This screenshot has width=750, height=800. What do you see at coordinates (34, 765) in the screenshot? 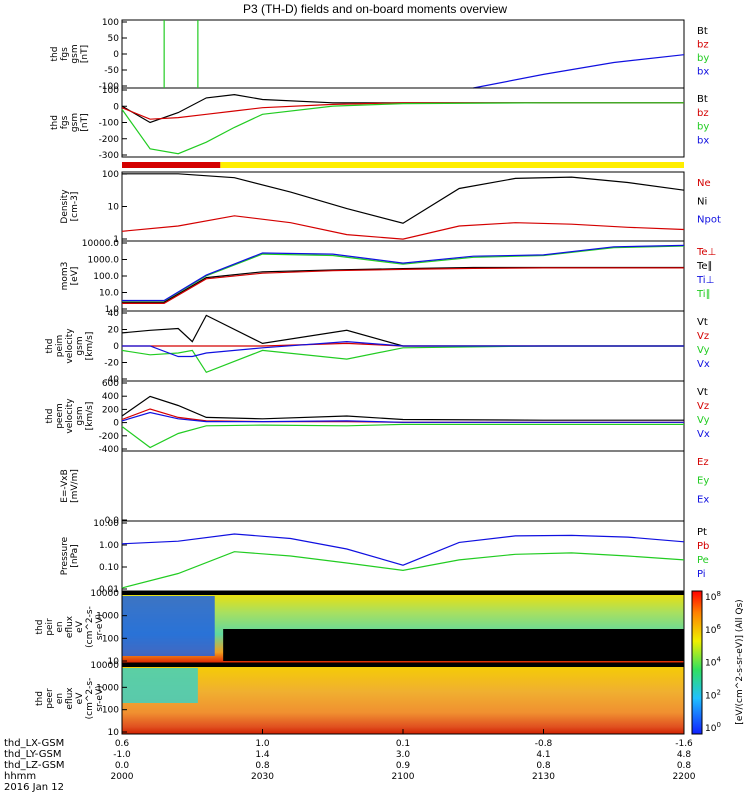
I see `footer-row-label-lz: thd_LZ-GSM` at bounding box center [34, 765].